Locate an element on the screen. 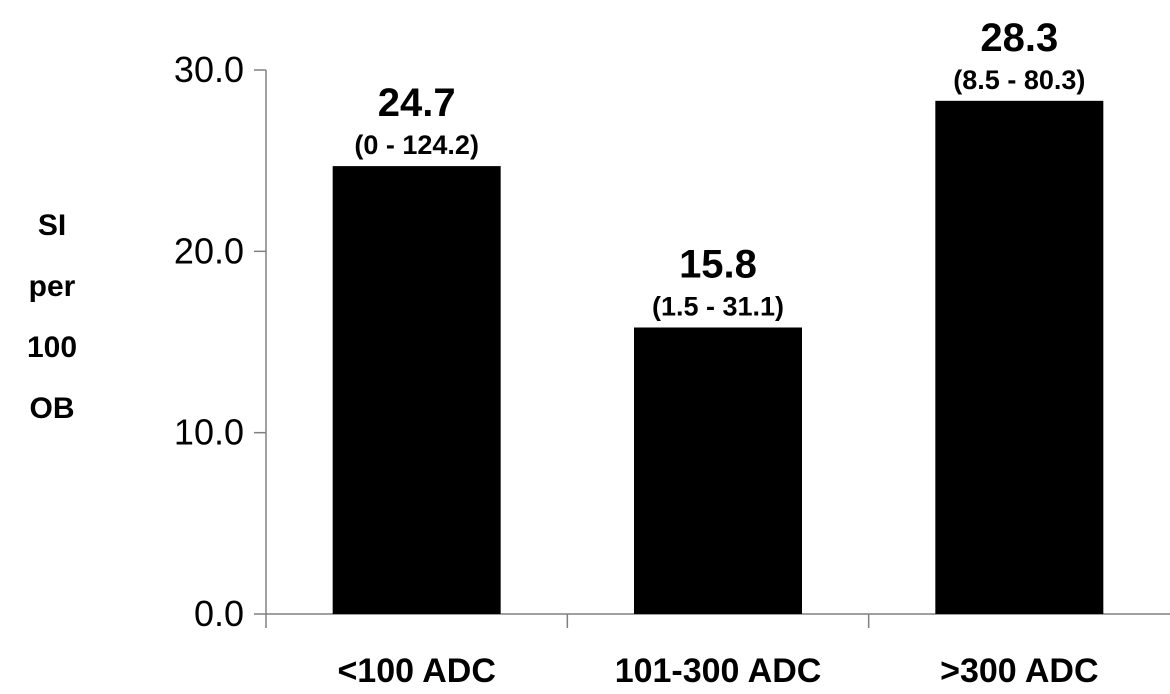 Image resolution: width=1170 pixels, height=694 pixels. value-label: 28.3 is located at coordinates (1019, 38).